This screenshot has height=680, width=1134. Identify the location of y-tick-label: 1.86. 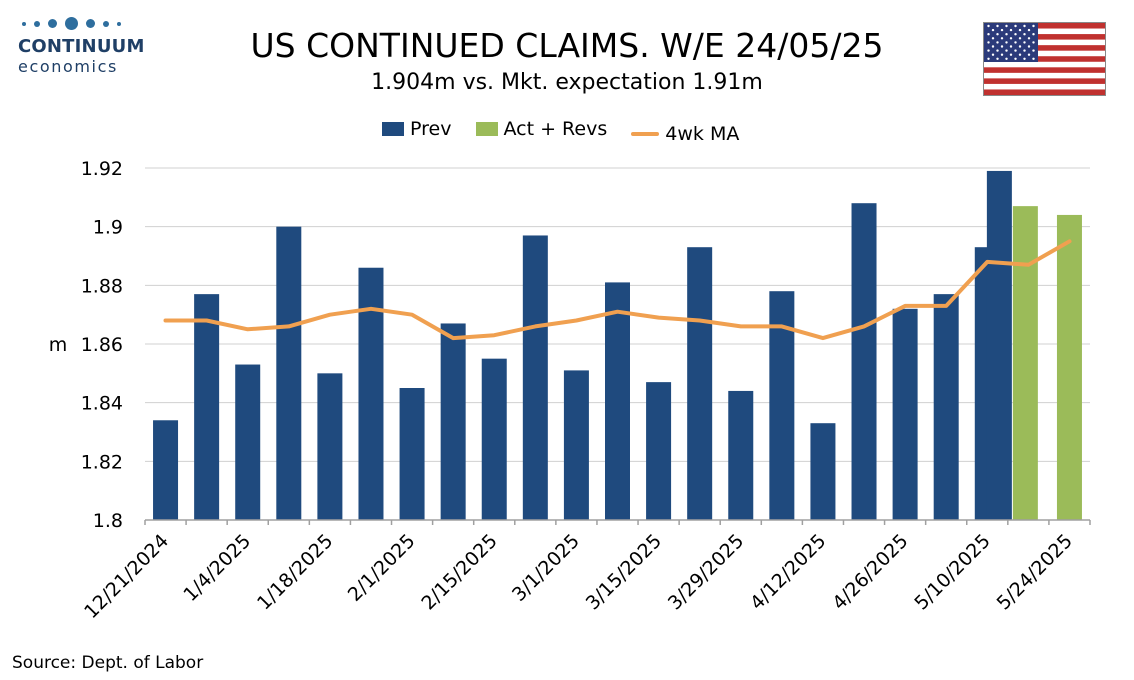
(102, 345).